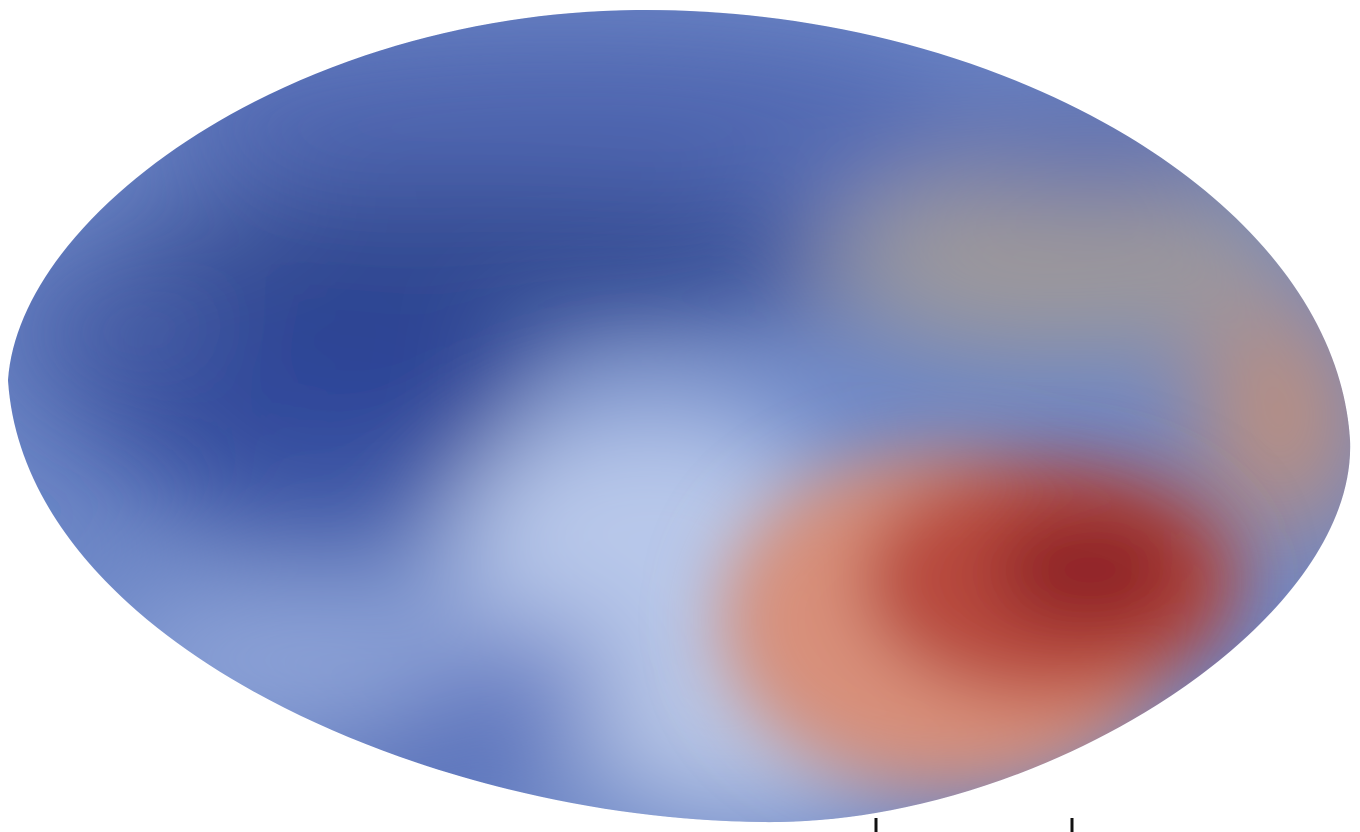 This screenshot has height=832, width=1360. What do you see at coordinates (974, 825) in the screenshot?
I see `edge-marks` at bounding box center [974, 825].